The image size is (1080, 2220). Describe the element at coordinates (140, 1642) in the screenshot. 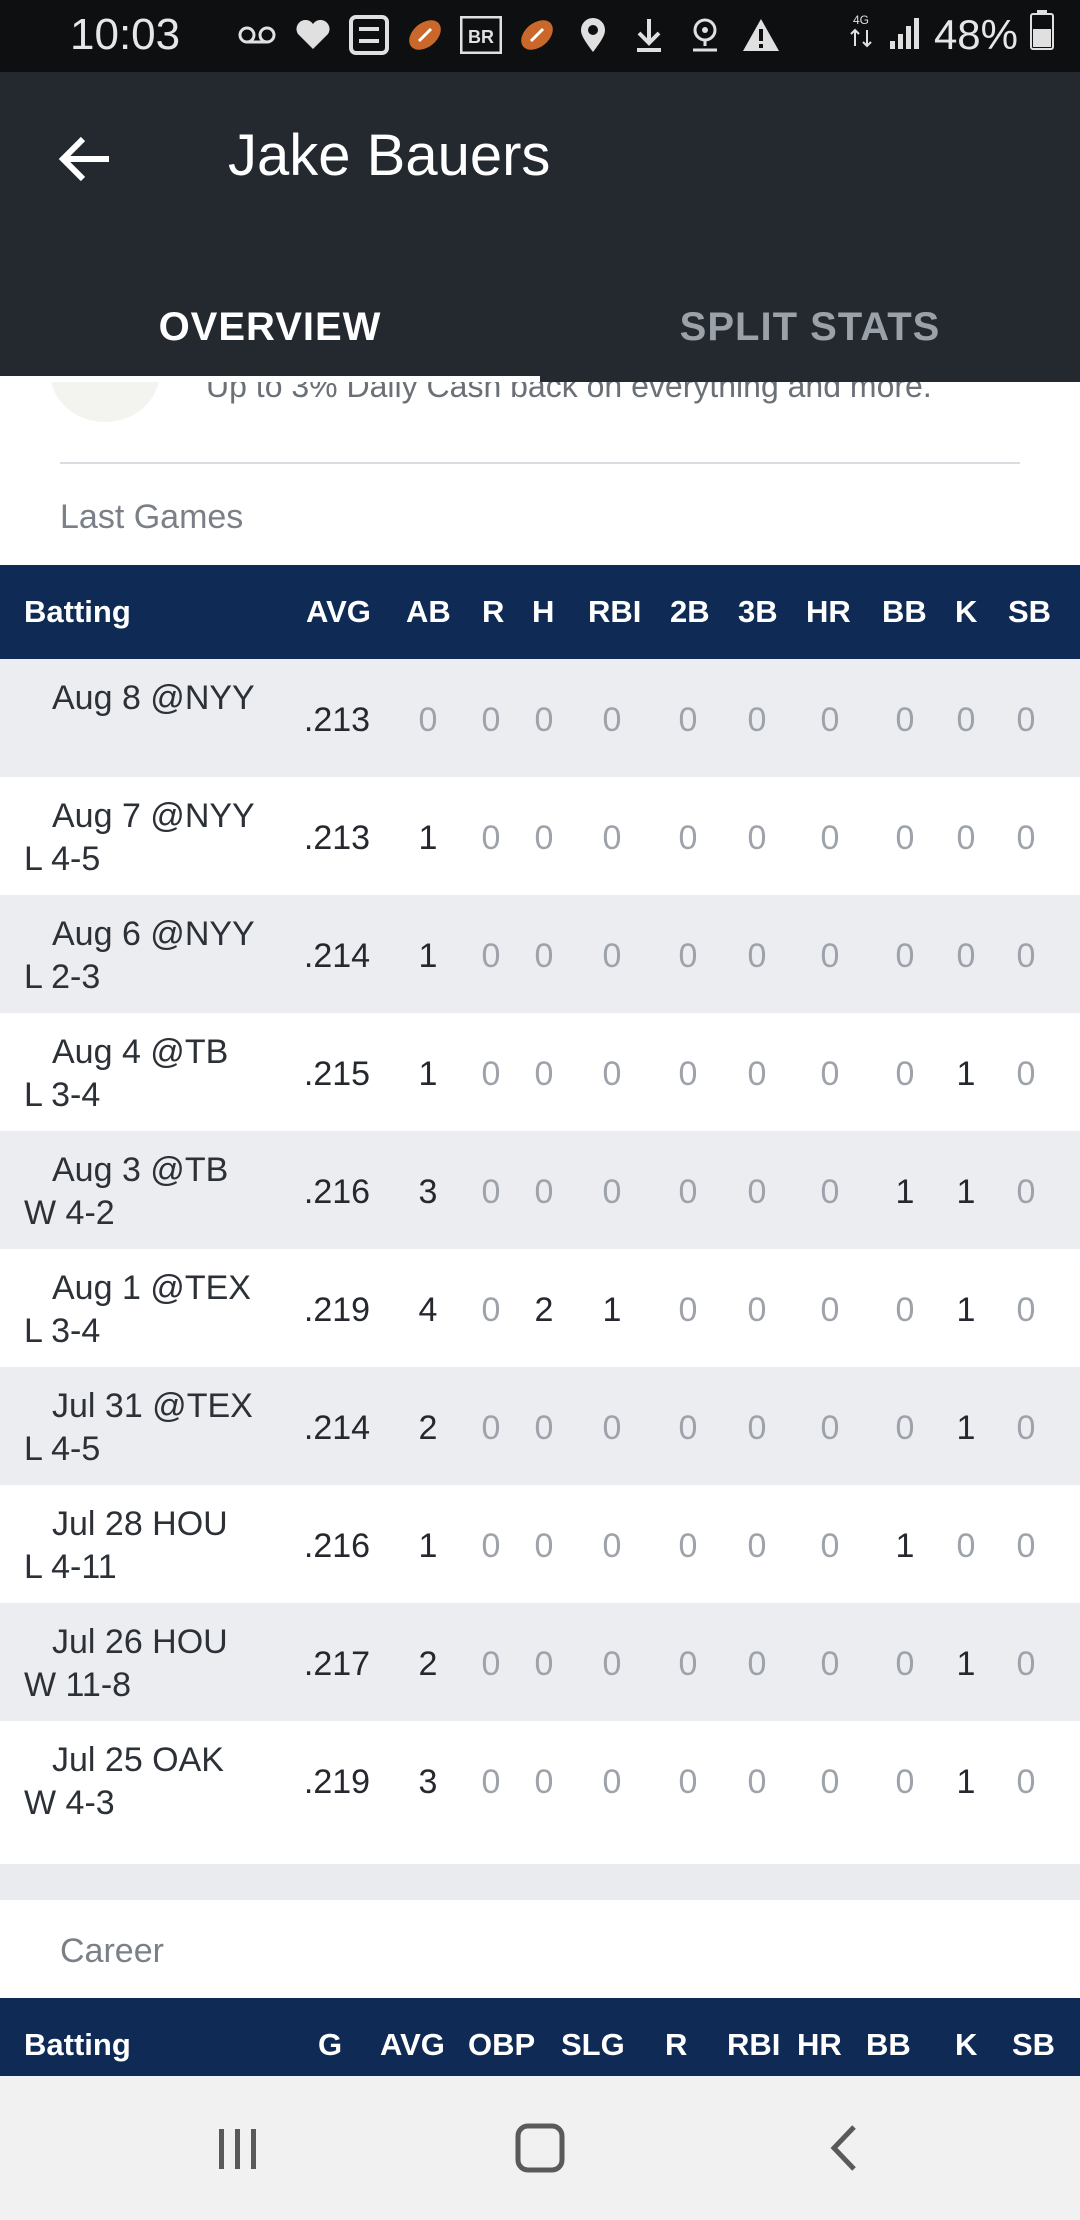

I see `game-opponent: Jul 26 HOU` at that location.